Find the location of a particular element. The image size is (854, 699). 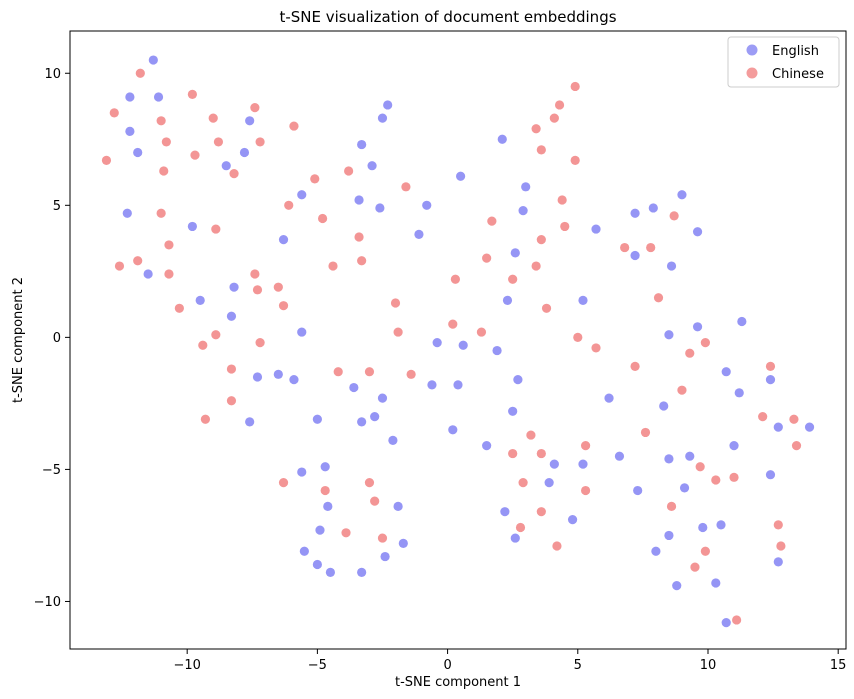

y-tick-label: 0 is located at coordinates (57, 338).